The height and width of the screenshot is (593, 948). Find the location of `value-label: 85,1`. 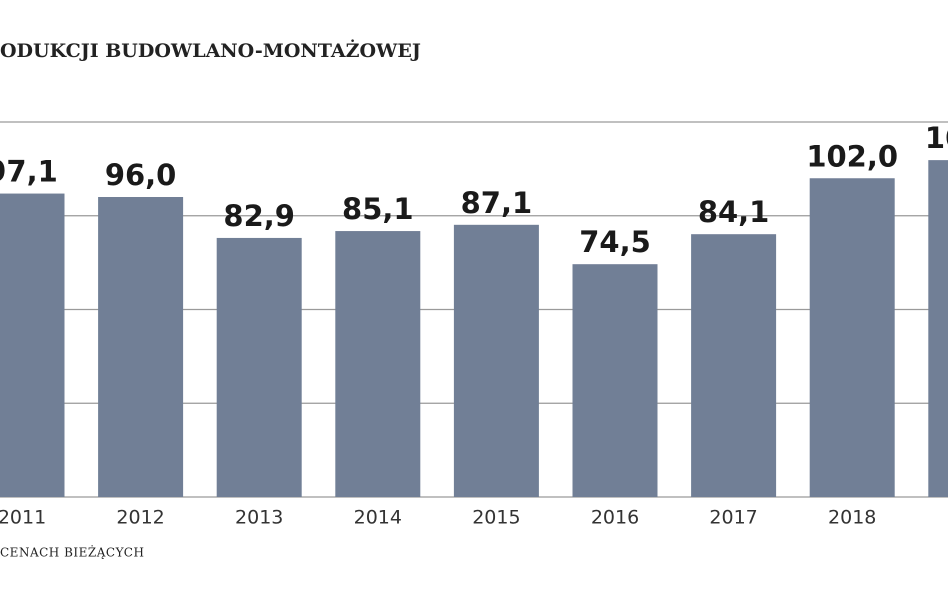

value-label: 85,1 is located at coordinates (378, 209).